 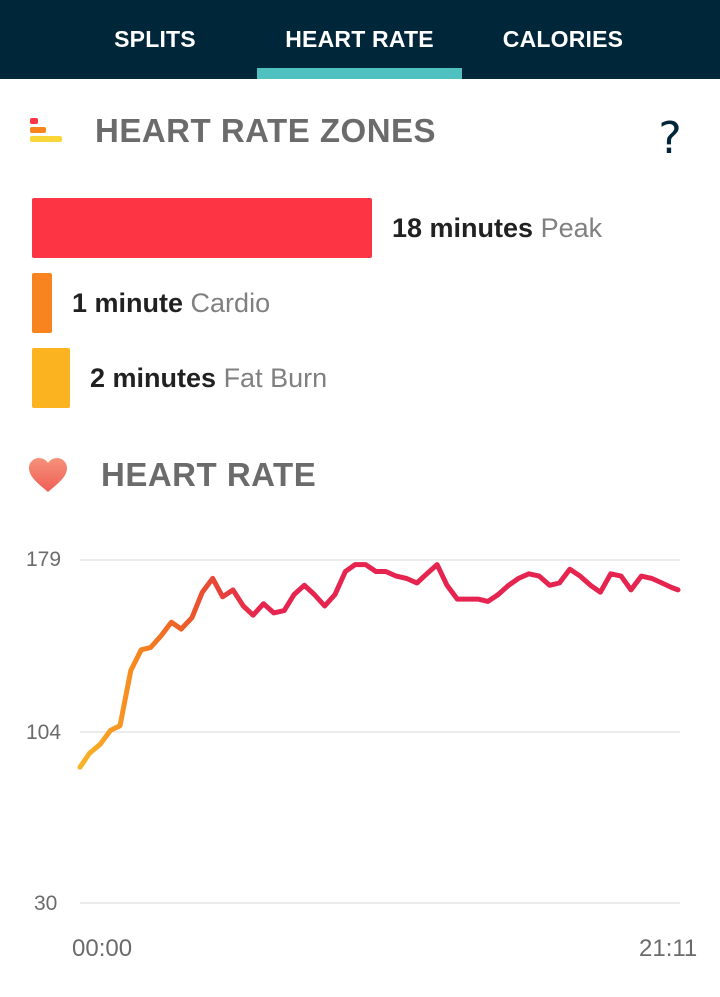 What do you see at coordinates (102, 948) in the screenshot?
I see `x-tick-start: 00:00` at bounding box center [102, 948].